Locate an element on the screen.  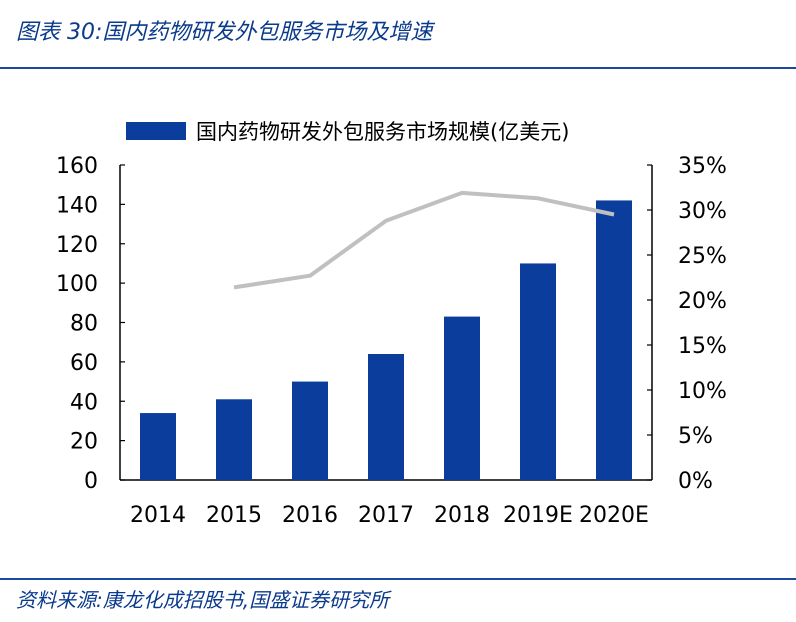
left-tick-label: 160 is located at coordinates (77, 166).